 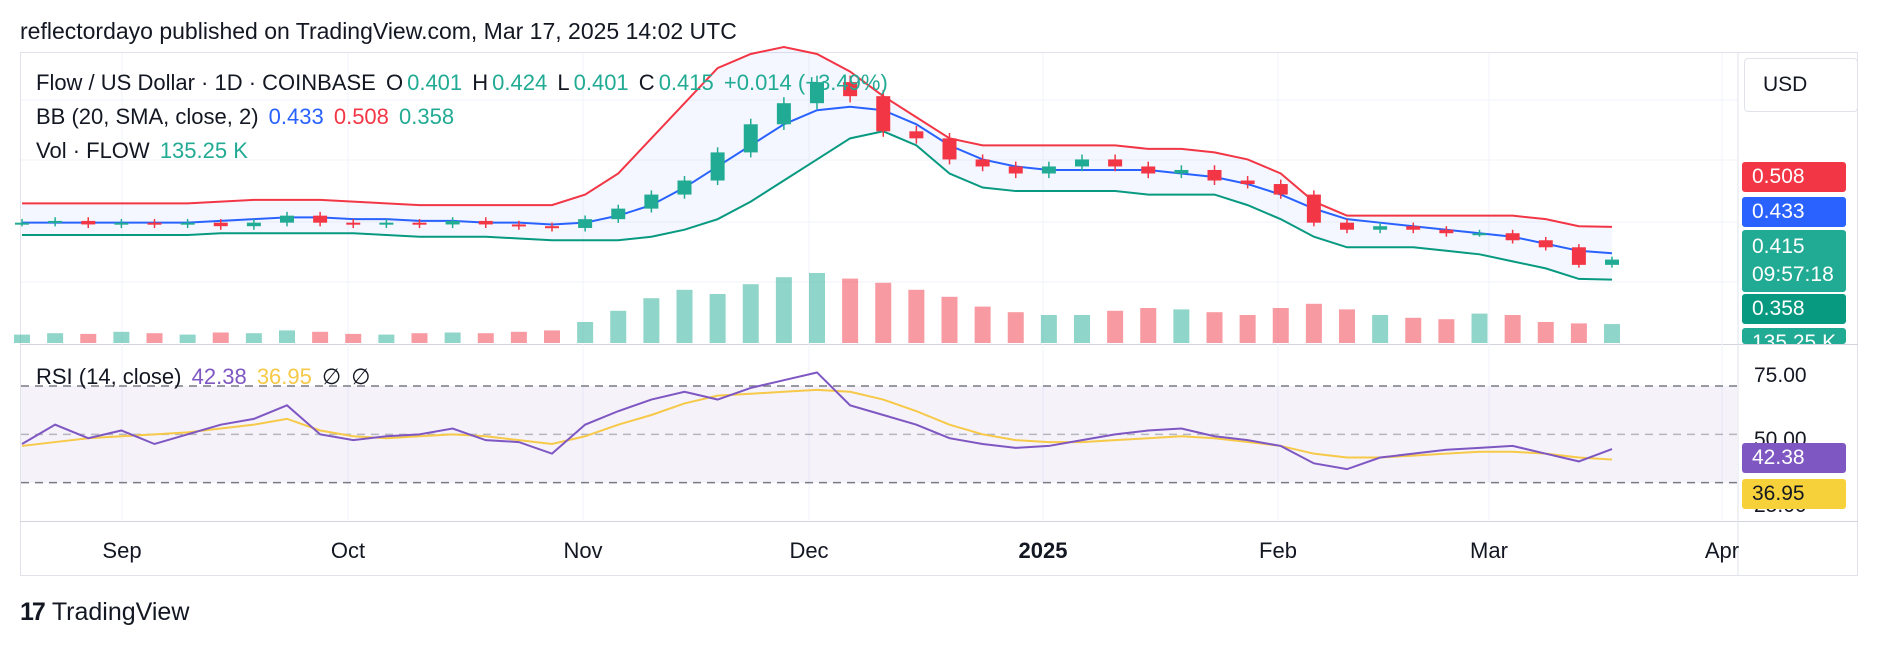 I want to click on volume-value: 135.25 K, so click(x=203, y=150).